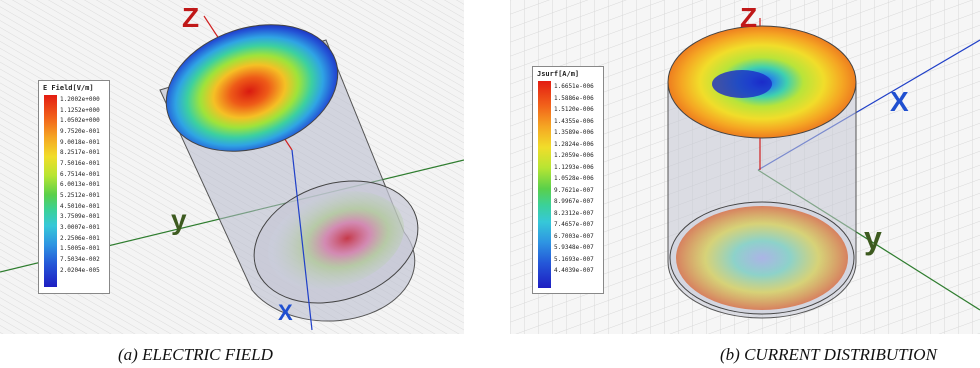 Image resolution: width=980 pixels, height=368 pixels. I want to click on legend-value: 9.0018e-001, so click(80, 142).